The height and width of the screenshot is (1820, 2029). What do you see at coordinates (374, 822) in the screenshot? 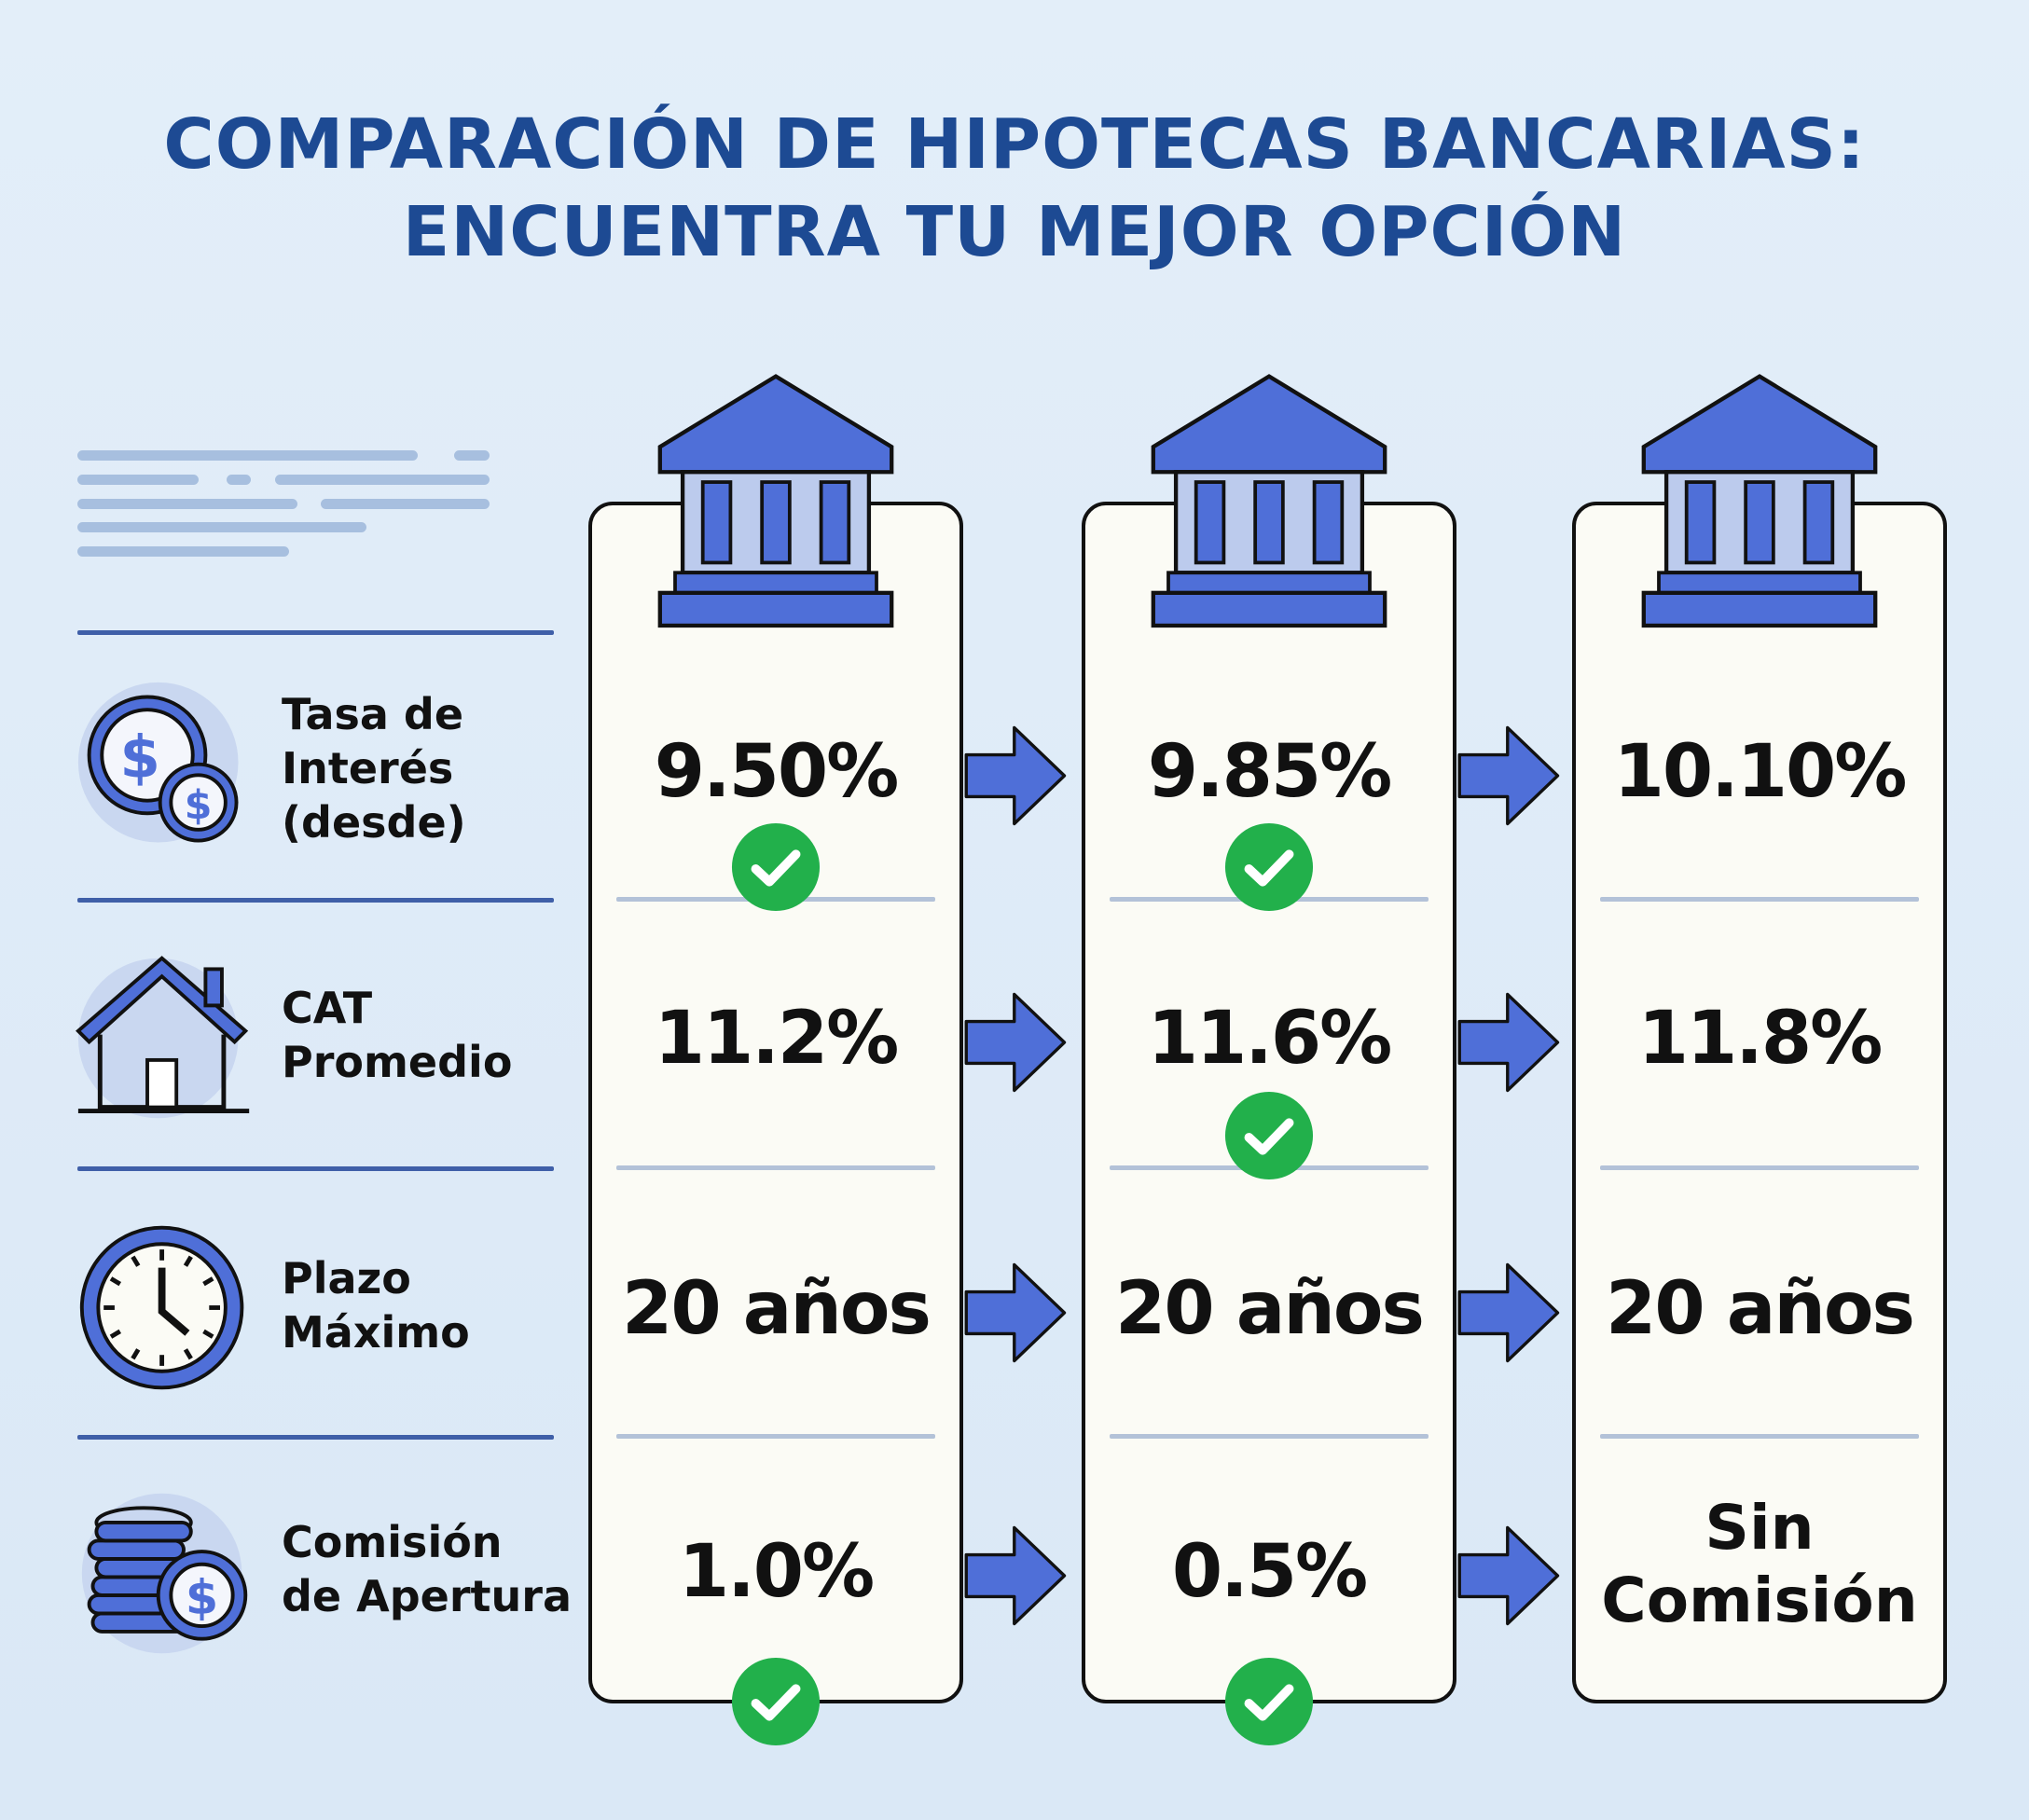
I see `label-line: (desde)` at bounding box center [374, 822].